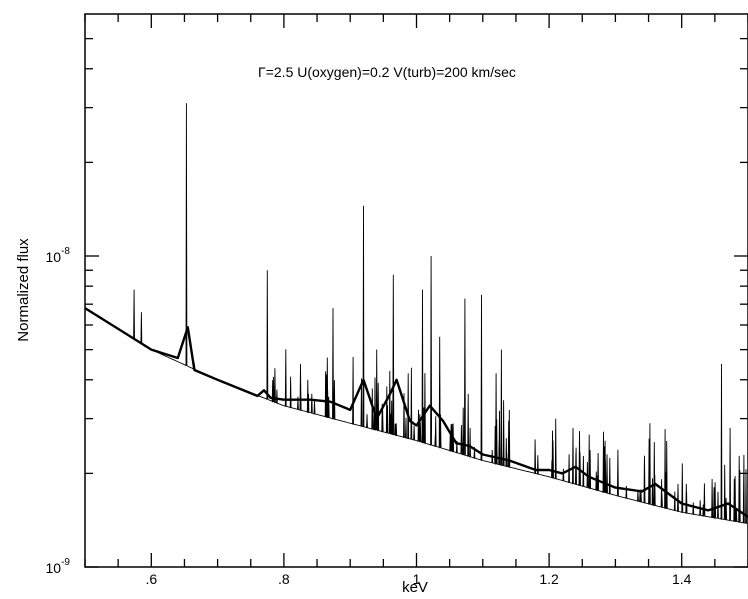  What do you see at coordinates (58, 411) in the screenshot?
I see `y-tick-labels: 10-910-8` at bounding box center [58, 411].